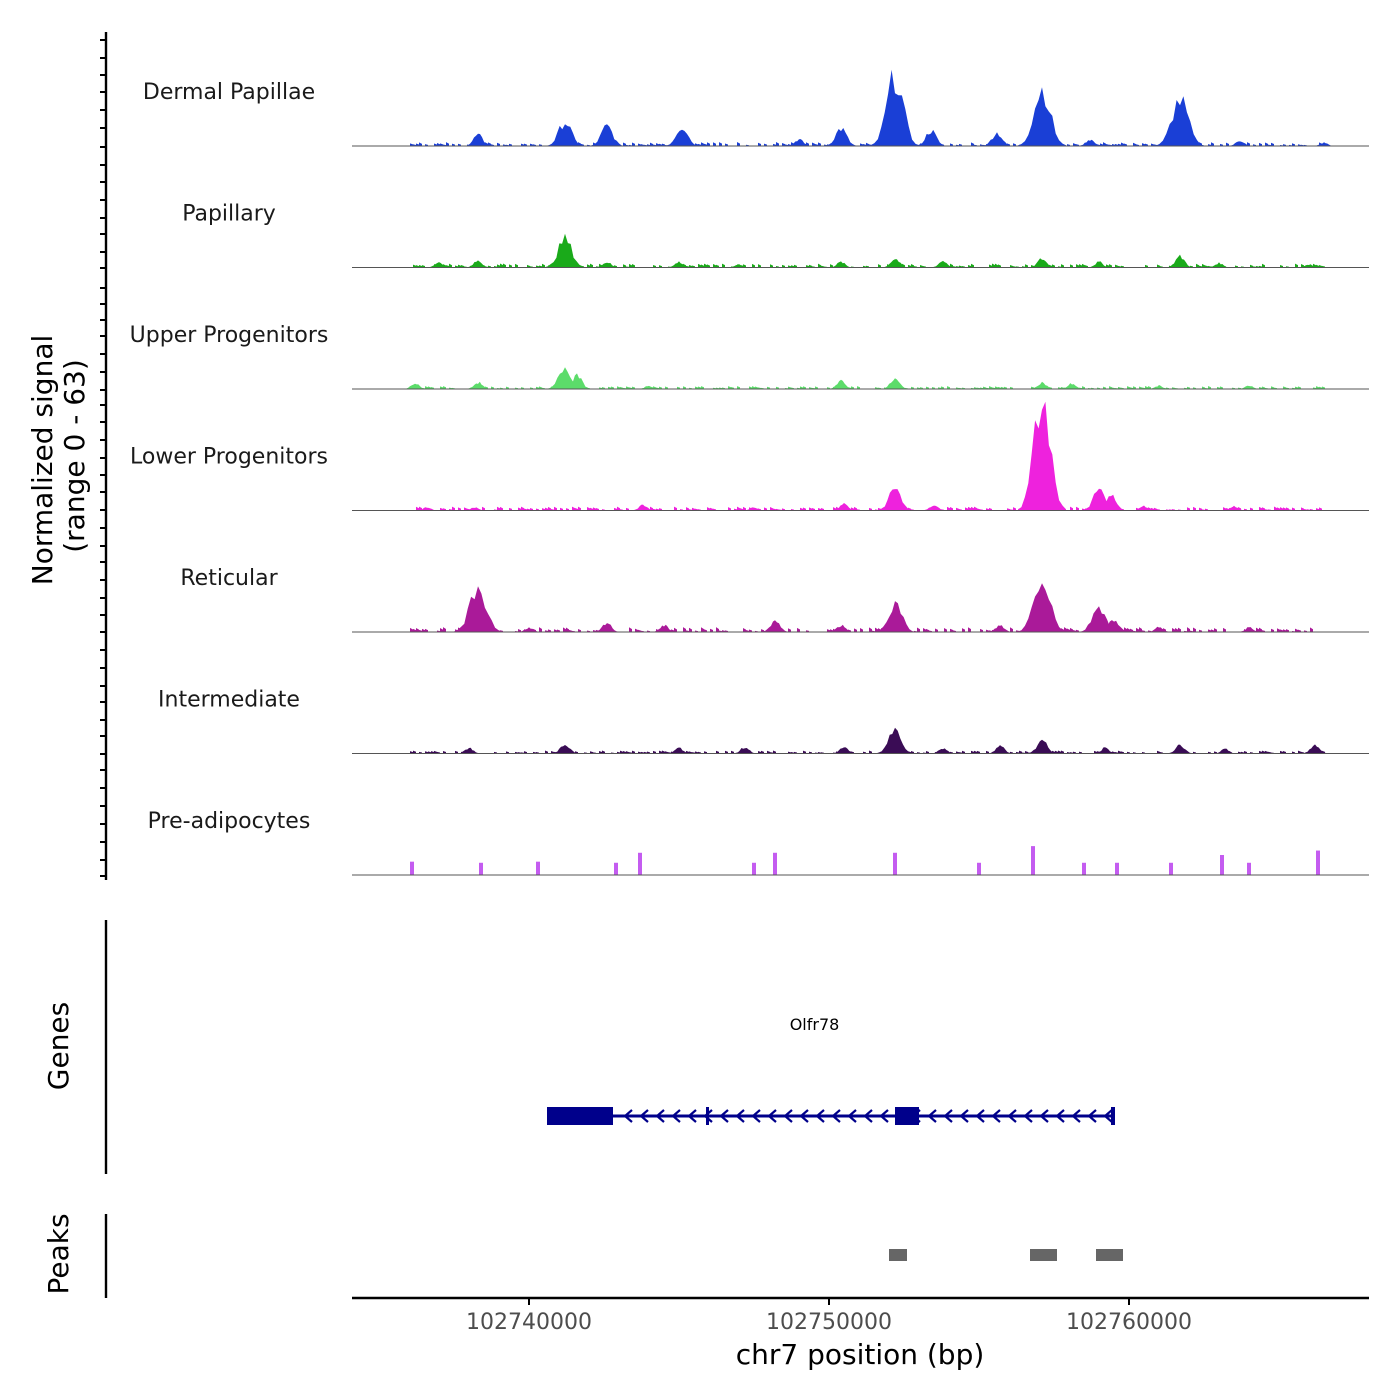 This screenshot has width=1400, height=1400. I want to click on gene-label: Olfr78, so click(815, 1024).